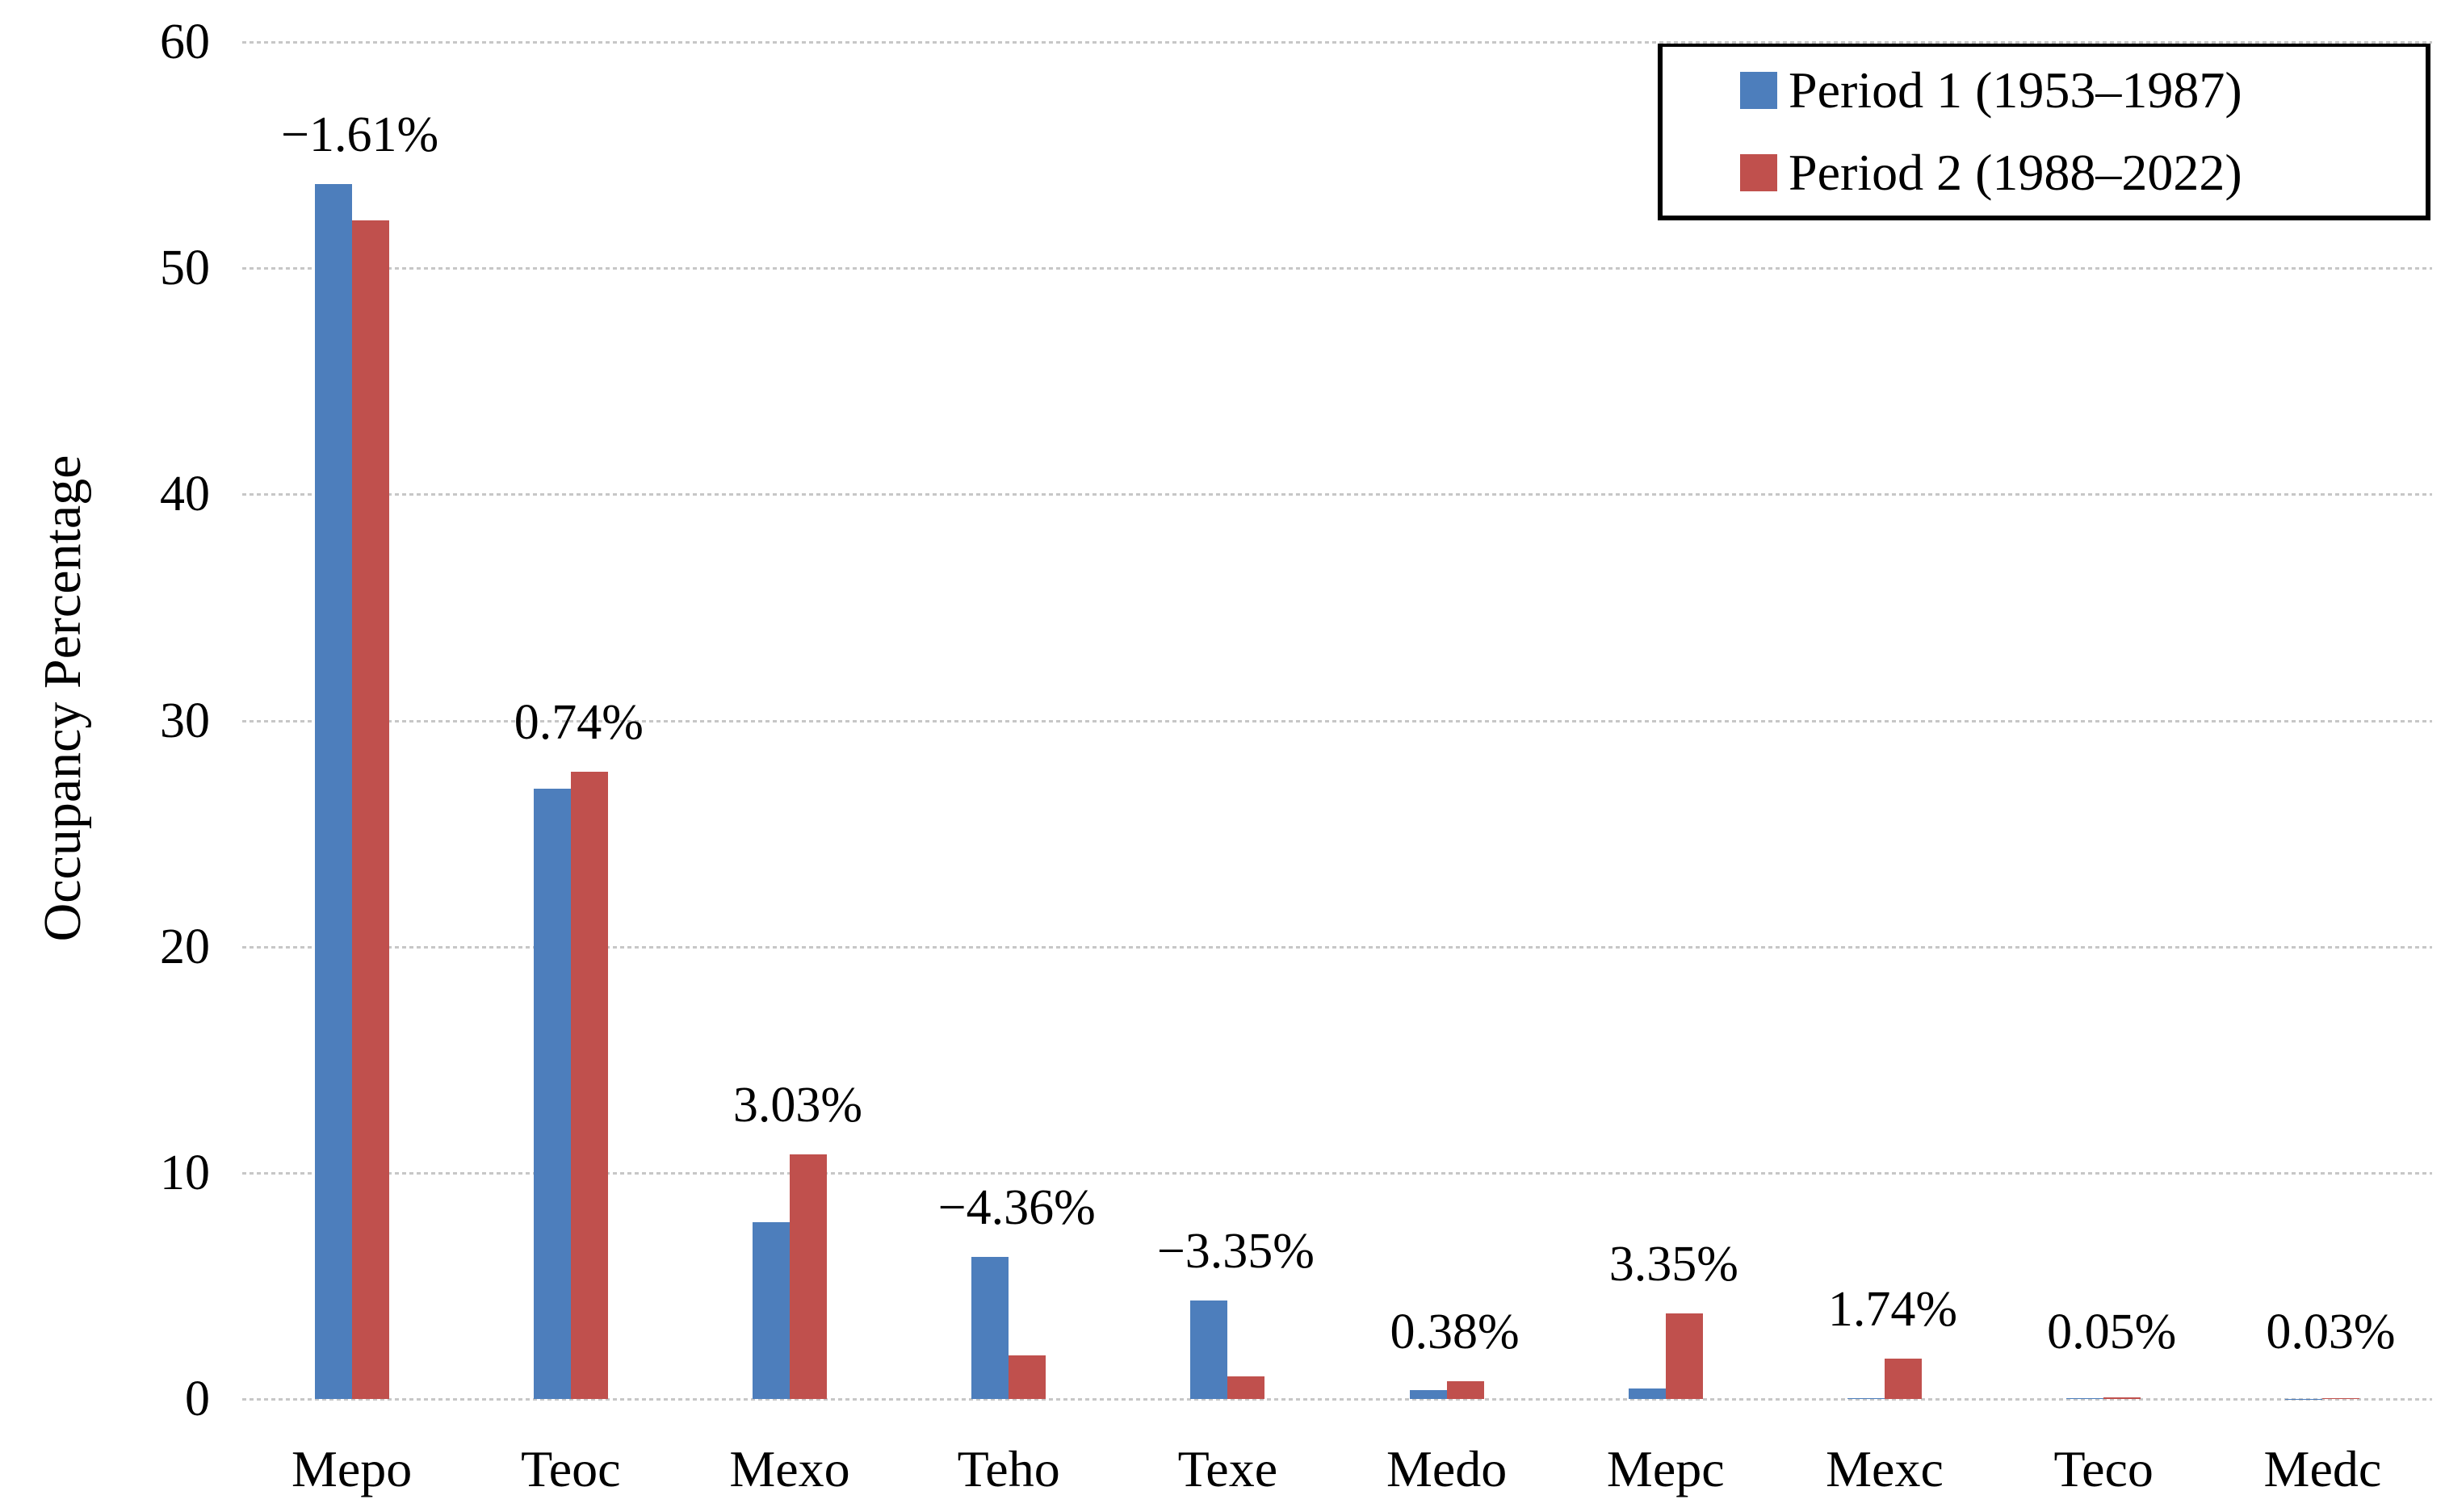  What do you see at coordinates (1337, 268) in the screenshot?
I see `gridline-y50` at bounding box center [1337, 268].